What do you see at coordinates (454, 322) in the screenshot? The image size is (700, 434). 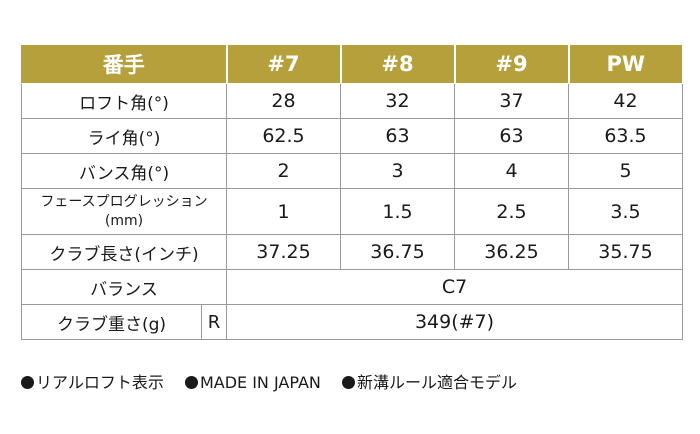 I see `weight-value: 349(#7)` at bounding box center [454, 322].